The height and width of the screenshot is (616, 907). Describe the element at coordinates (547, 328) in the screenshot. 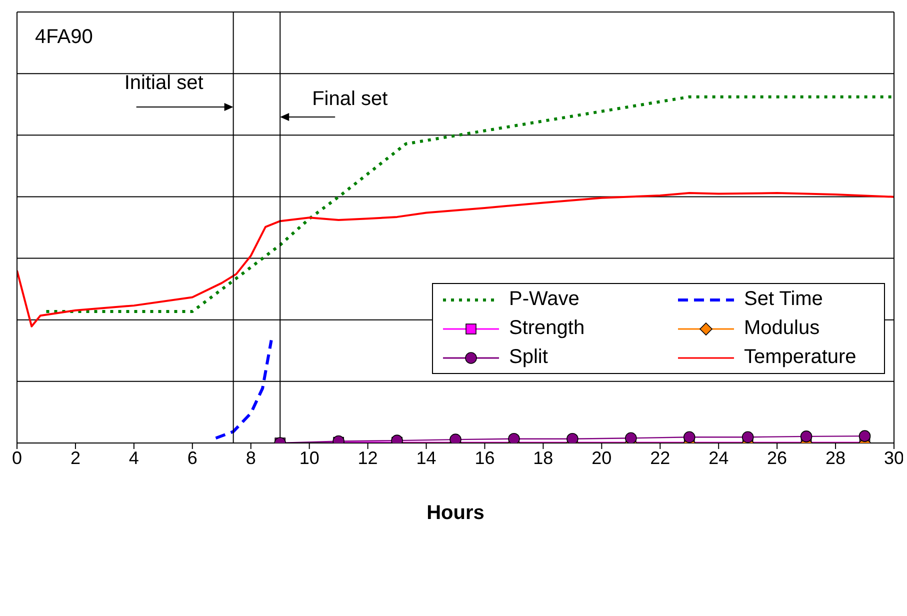

I see `legend-label: Strength` at that location.